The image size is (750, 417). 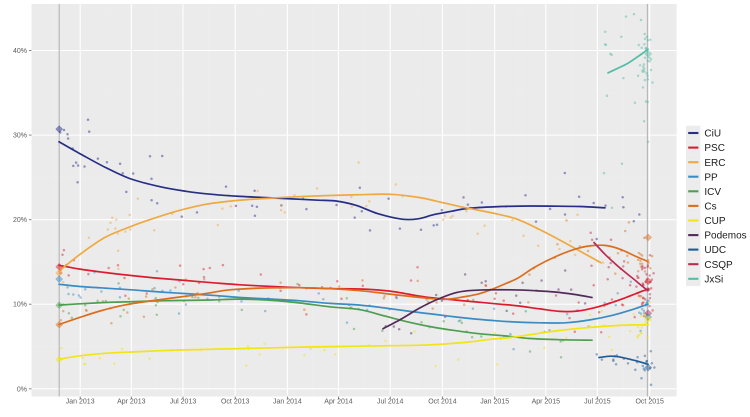 I want to click on svg-text: Oct 2015, so click(x=649, y=402).